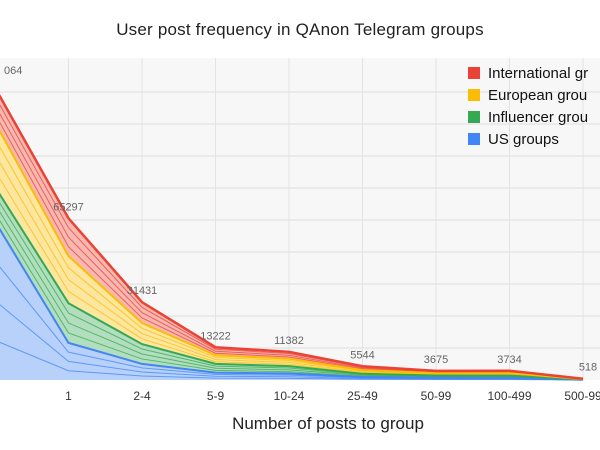 This screenshot has width=600, height=450. What do you see at coordinates (142, 291) in the screenshot?
I see `total-value-label: 31431` at bounding box center [142, 291].